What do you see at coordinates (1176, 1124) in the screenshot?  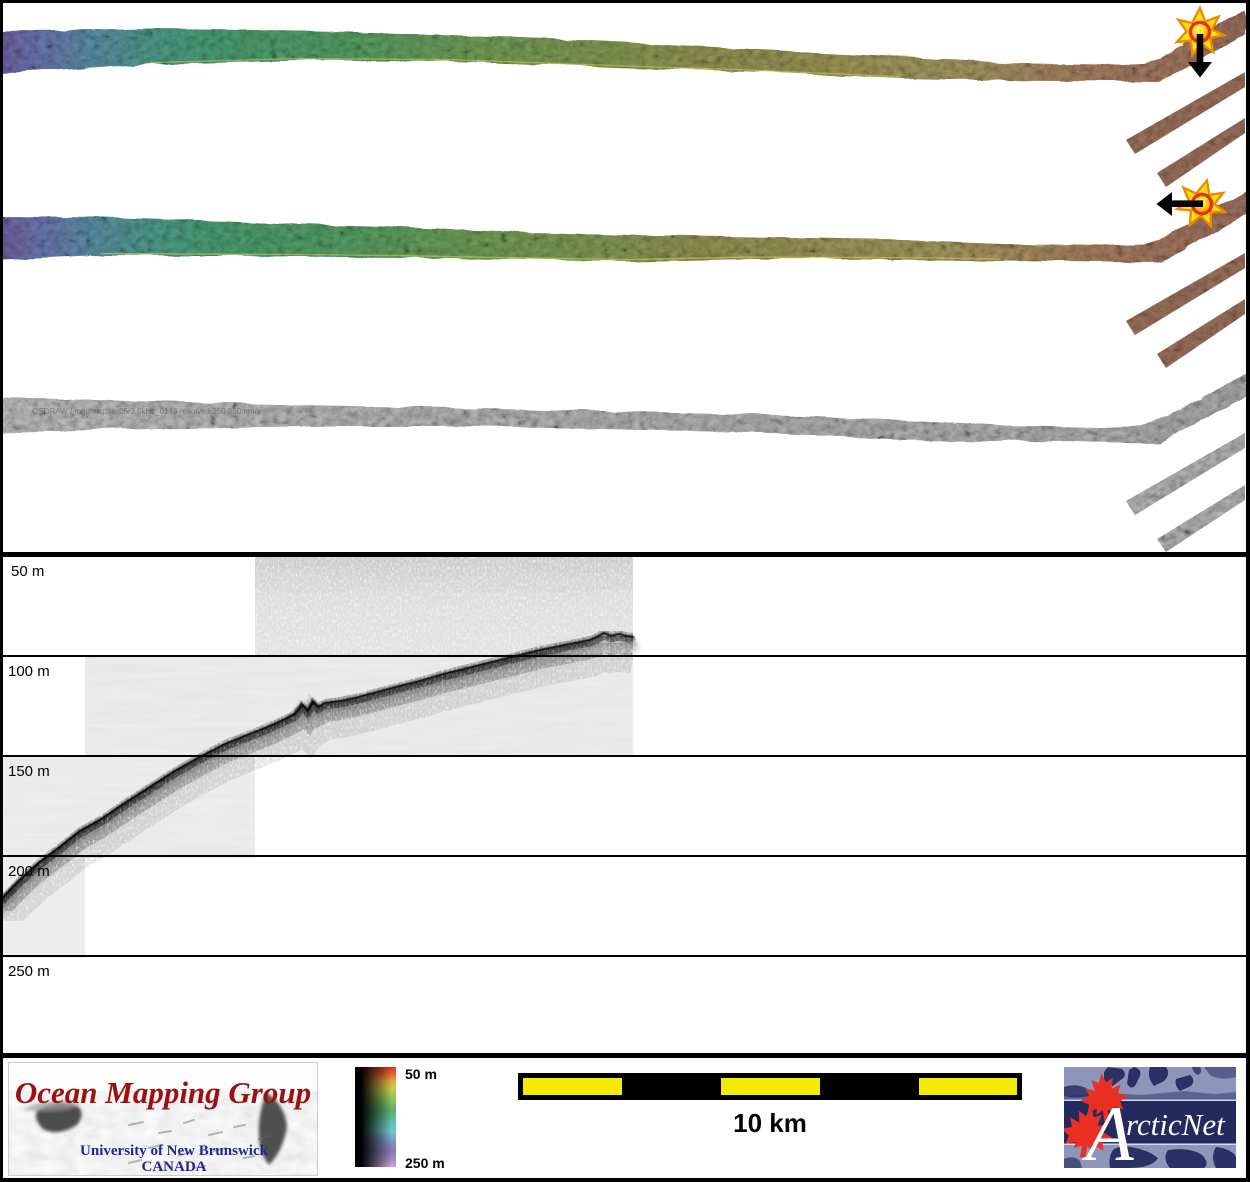 I see `svg-text: rcticNet` at bounding box center [1176, 1124].